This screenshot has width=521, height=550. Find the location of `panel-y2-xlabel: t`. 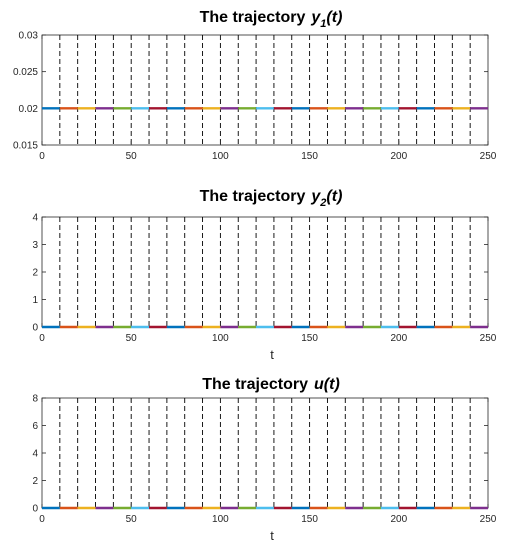

panel-y2-xlabel: t is located at coordinates (272, 354).